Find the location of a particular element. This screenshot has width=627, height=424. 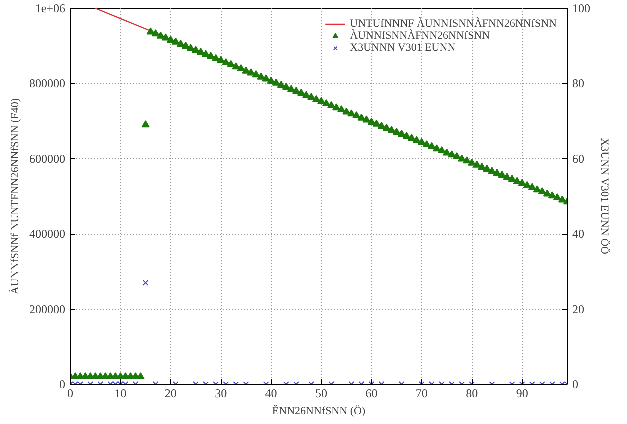

y2-tick-label: 40 is located at coordinates (578, 234).